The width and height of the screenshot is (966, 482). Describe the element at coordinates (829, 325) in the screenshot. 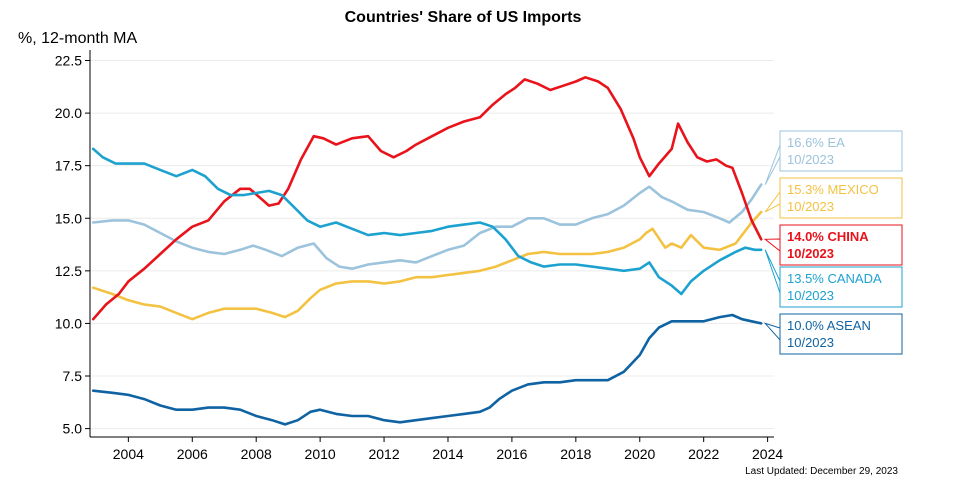

I see `callout-label: 10.0% ASEAN` at that location.